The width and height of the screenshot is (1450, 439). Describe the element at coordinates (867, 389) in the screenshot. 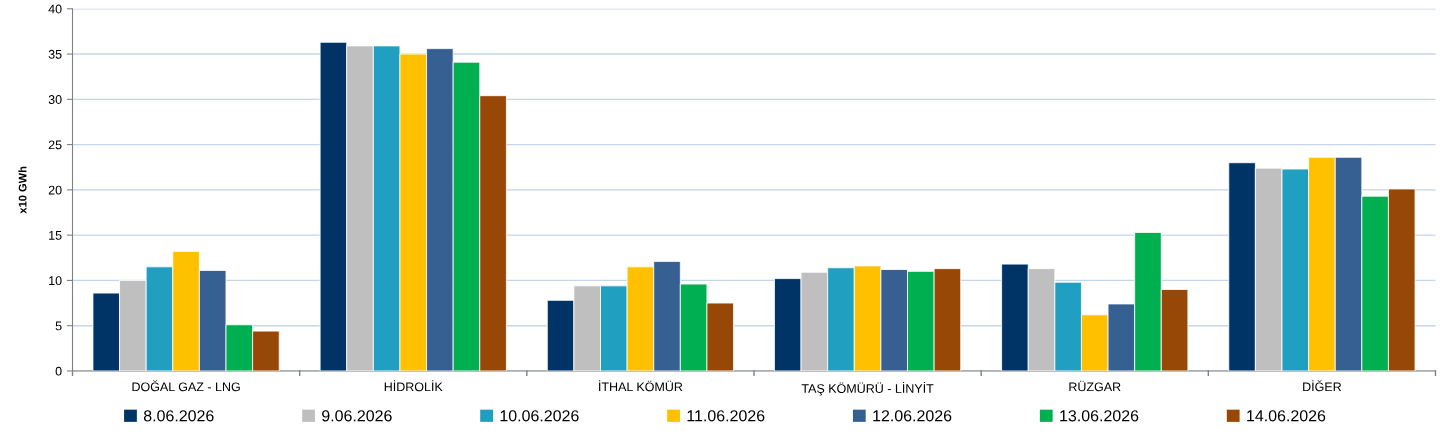

I see `x-tick-label: TAŞ KÖMÜRÜ - LİNYİT` at that location.